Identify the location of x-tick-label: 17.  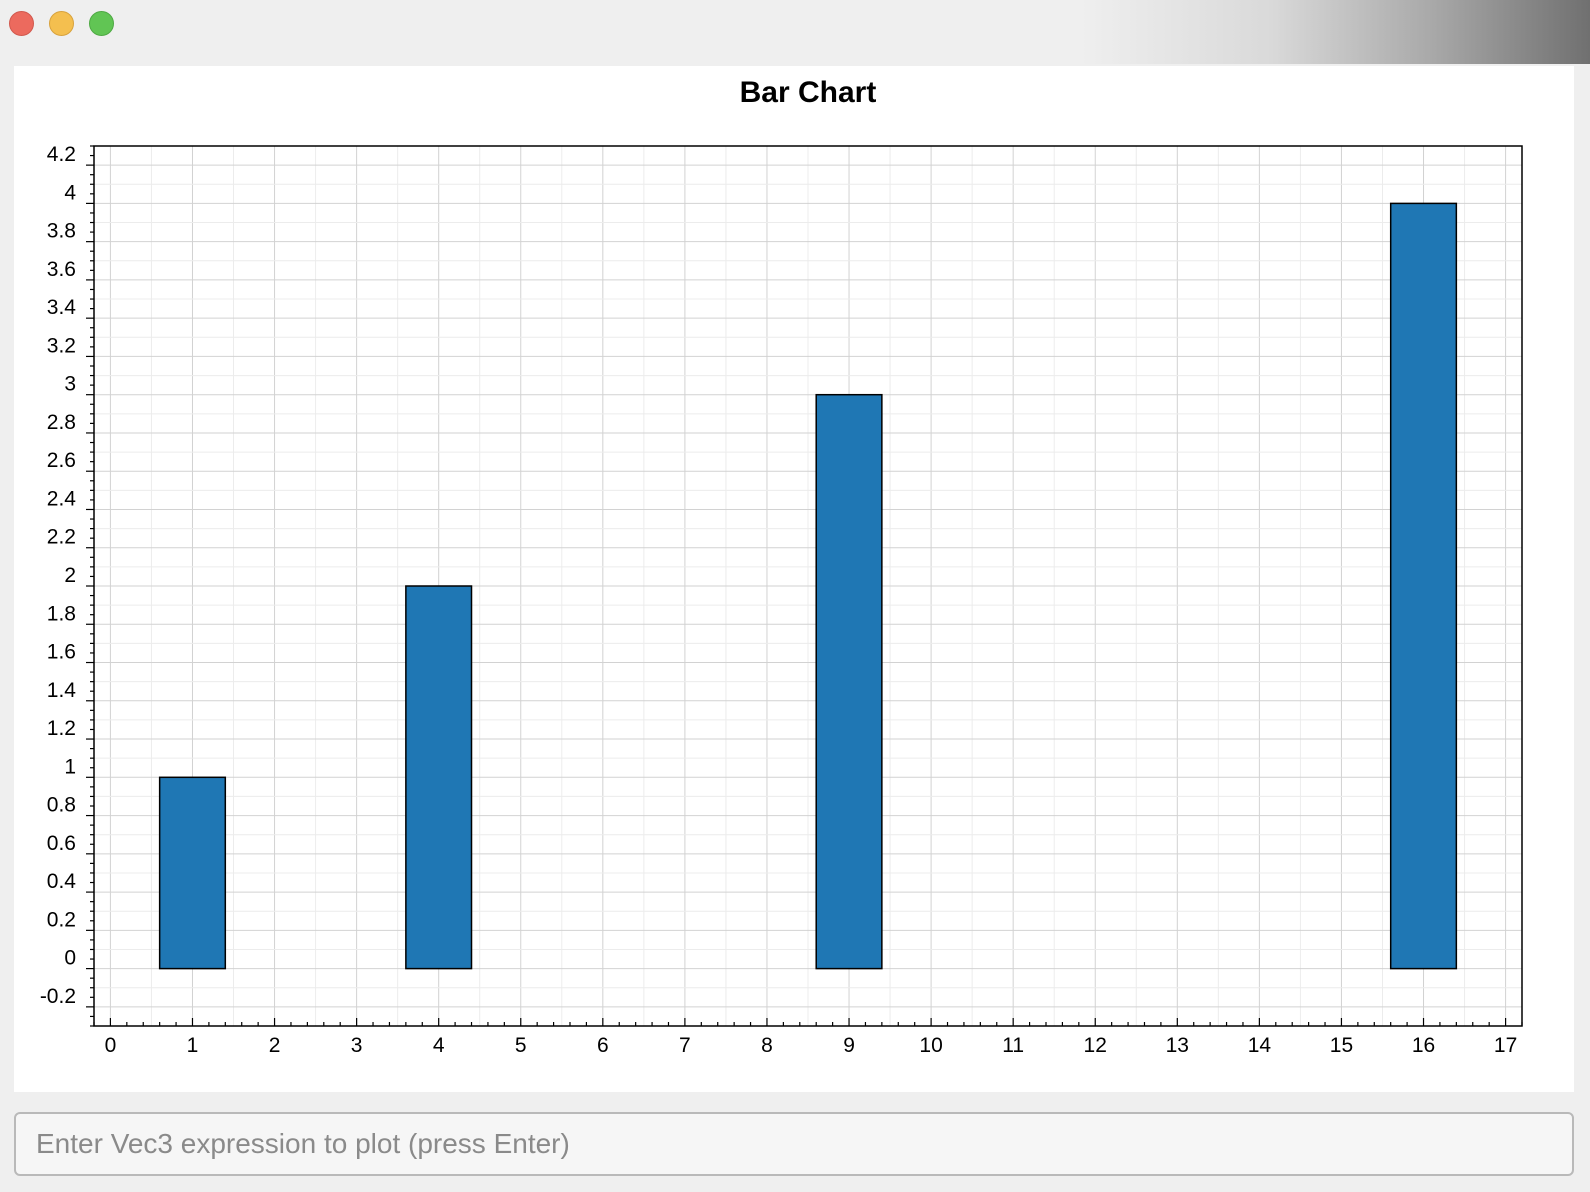
(1505, 1045).